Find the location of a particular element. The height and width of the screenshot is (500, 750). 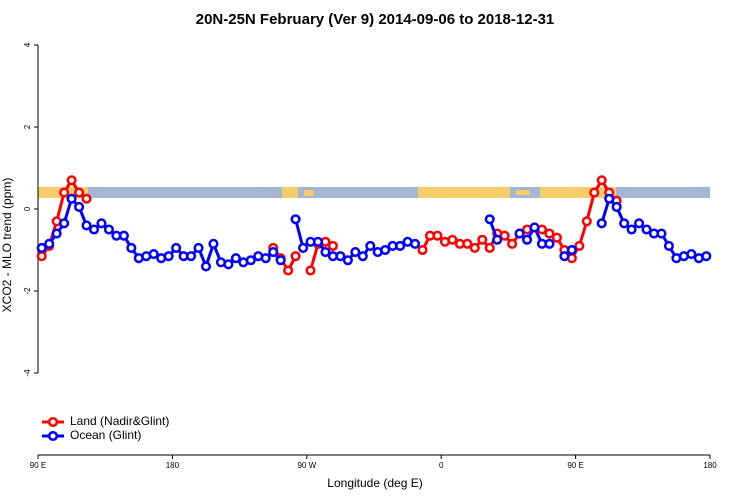

y-tick-label: -2 is located at coordinates (27, 291).